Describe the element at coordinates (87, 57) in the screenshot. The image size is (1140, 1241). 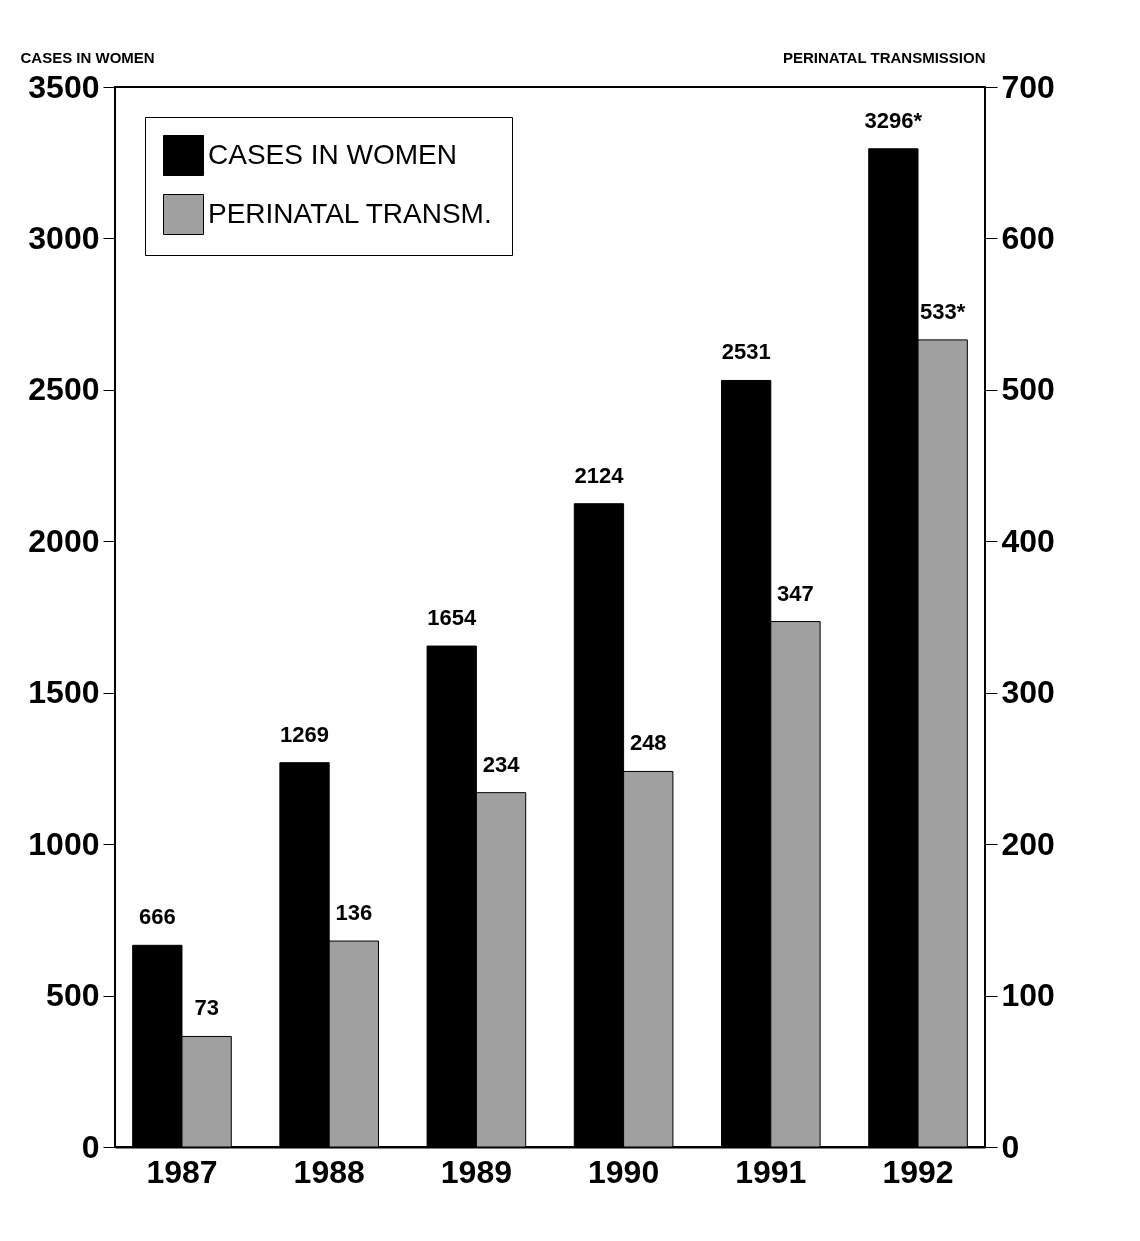
I see `y-axis-title: CASES IN WOMEN` at that location.